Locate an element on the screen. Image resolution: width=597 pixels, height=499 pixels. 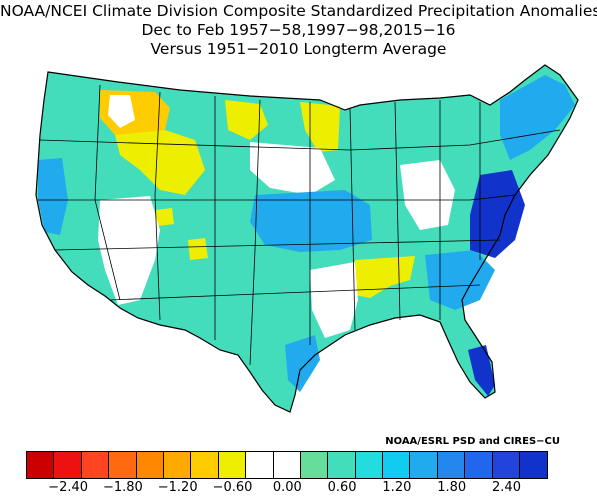
data-source-credit: NOAA/ESRL PSD and CIRES−CU is located at coordinates (472, 441).